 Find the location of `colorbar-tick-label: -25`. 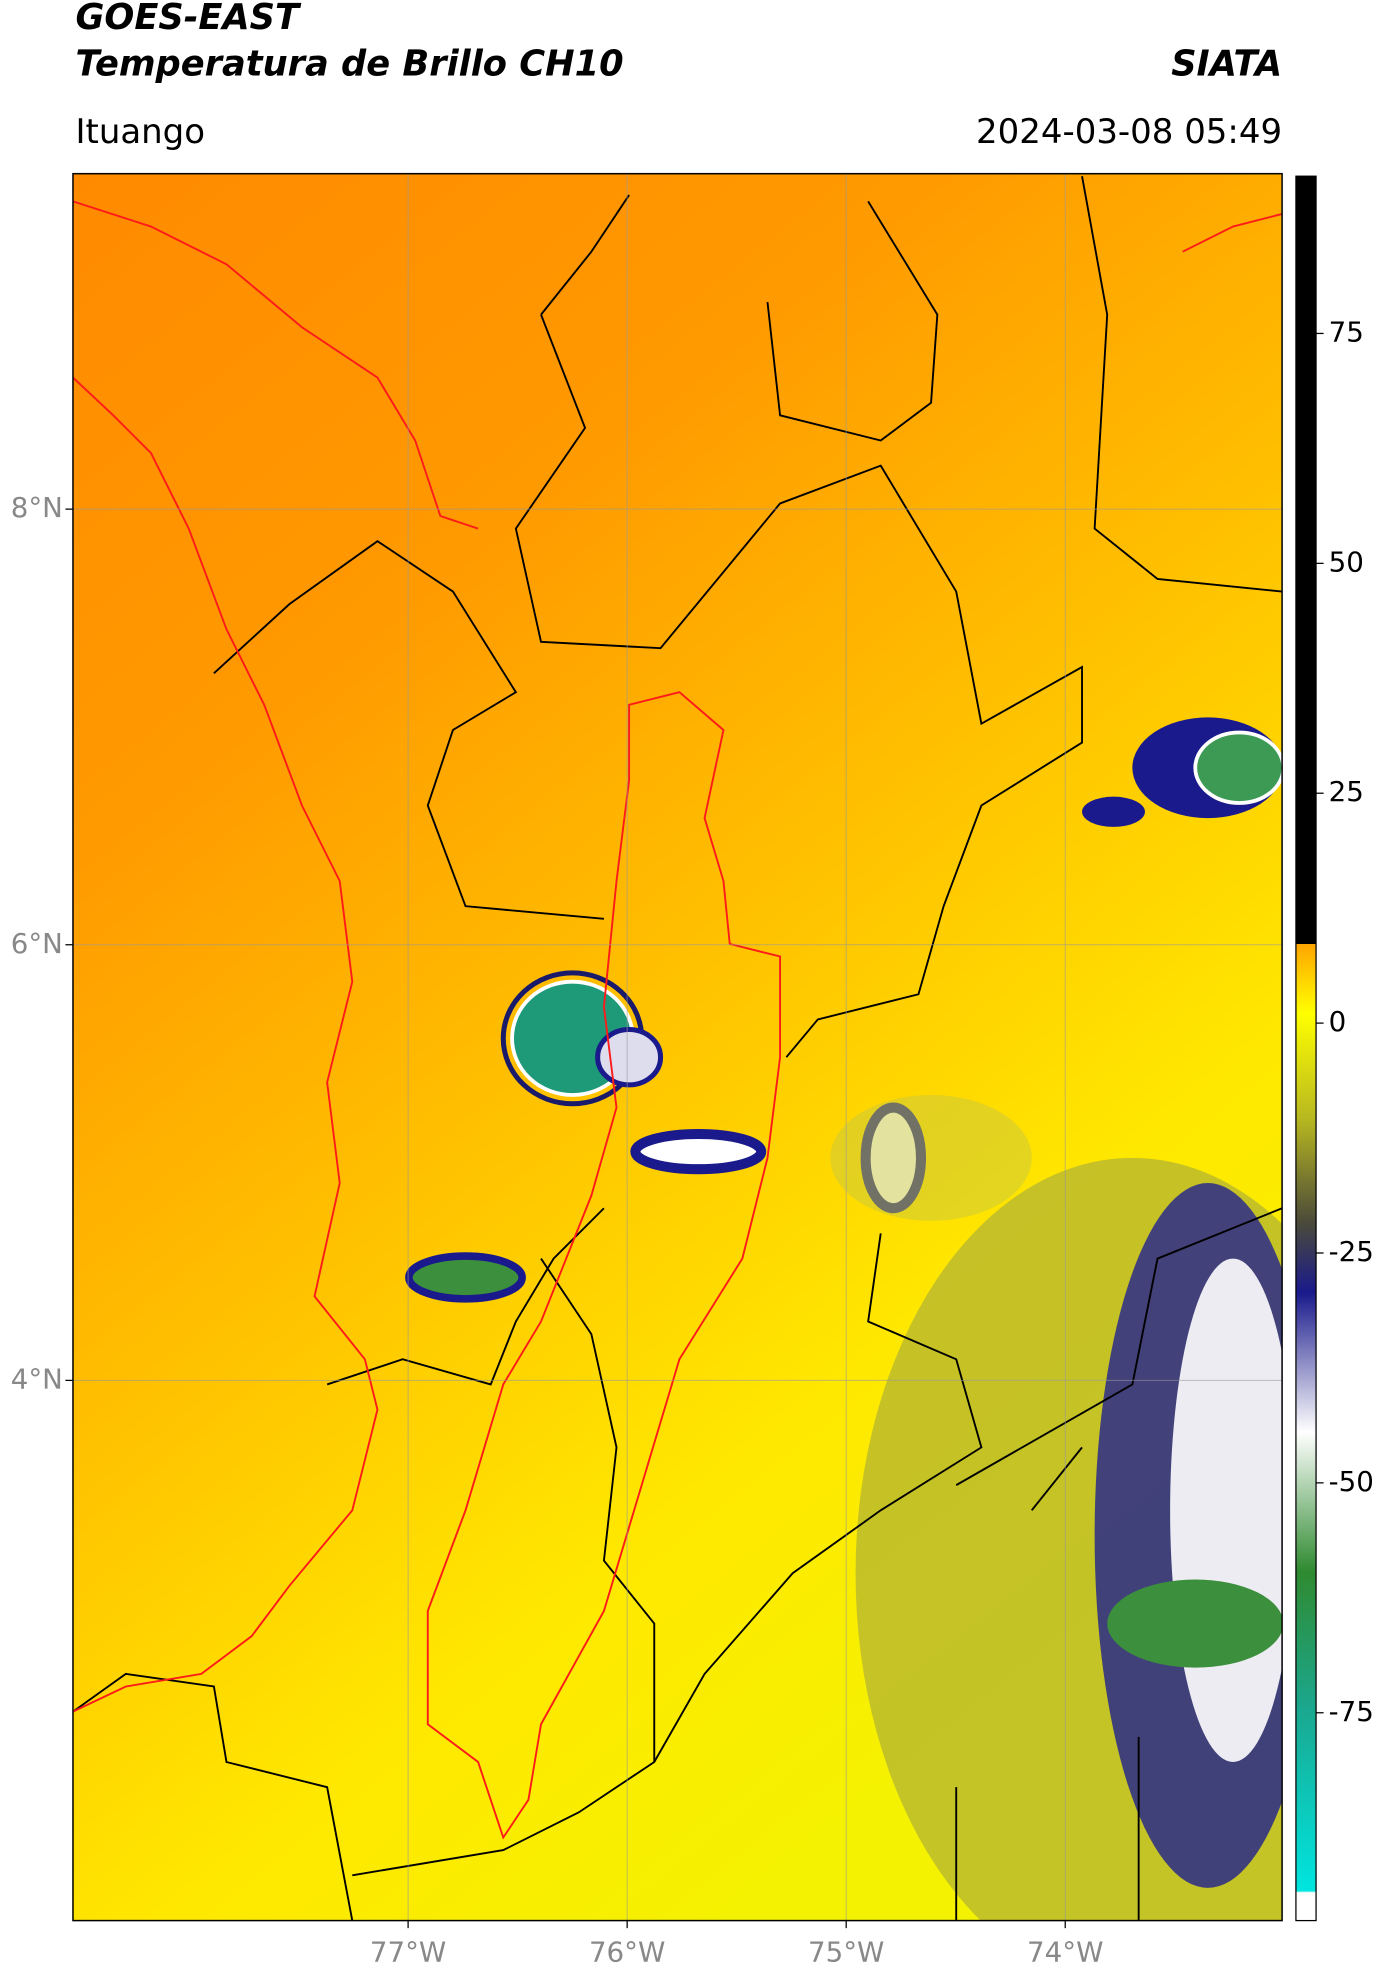

colorbar-tick-label: -25 is located at coordinates (1351, 1251).